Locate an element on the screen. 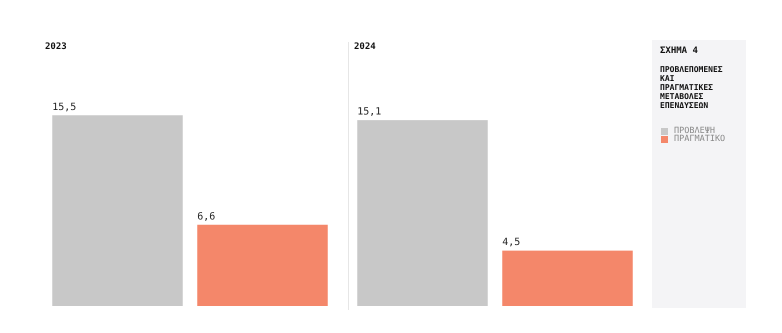 This screenshot has height=333, width=782. data-label: 15,1 is located at coordinates (369, 112).